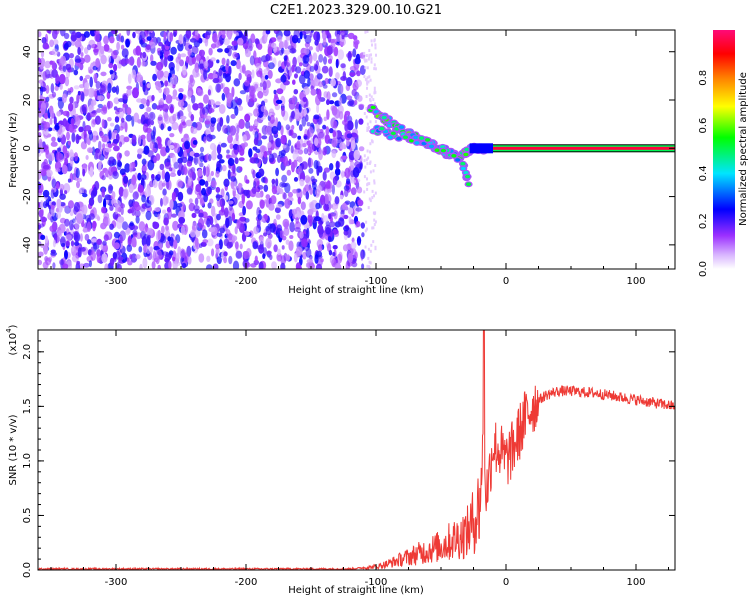 The width and height of the screenshot is (750, 600). I want to click on snr-y-label: SNR (10 * v/v), so click(13, 449).